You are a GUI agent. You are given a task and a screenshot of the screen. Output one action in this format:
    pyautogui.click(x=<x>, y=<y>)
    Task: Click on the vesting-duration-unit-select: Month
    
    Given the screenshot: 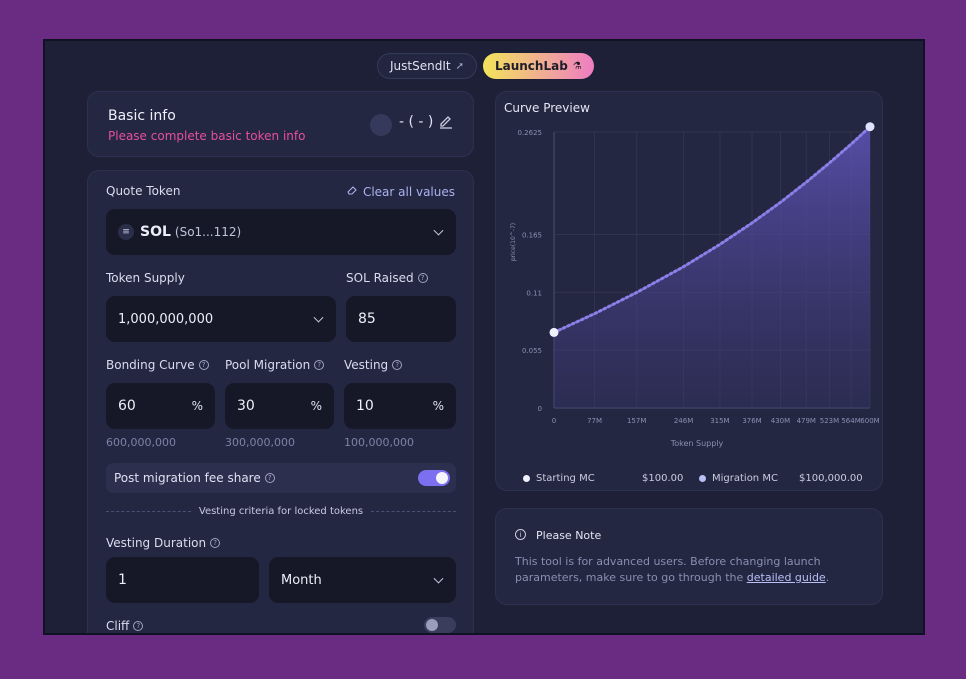 What is the action you would take?
    pyautogui.click(x=362, y=580)
    